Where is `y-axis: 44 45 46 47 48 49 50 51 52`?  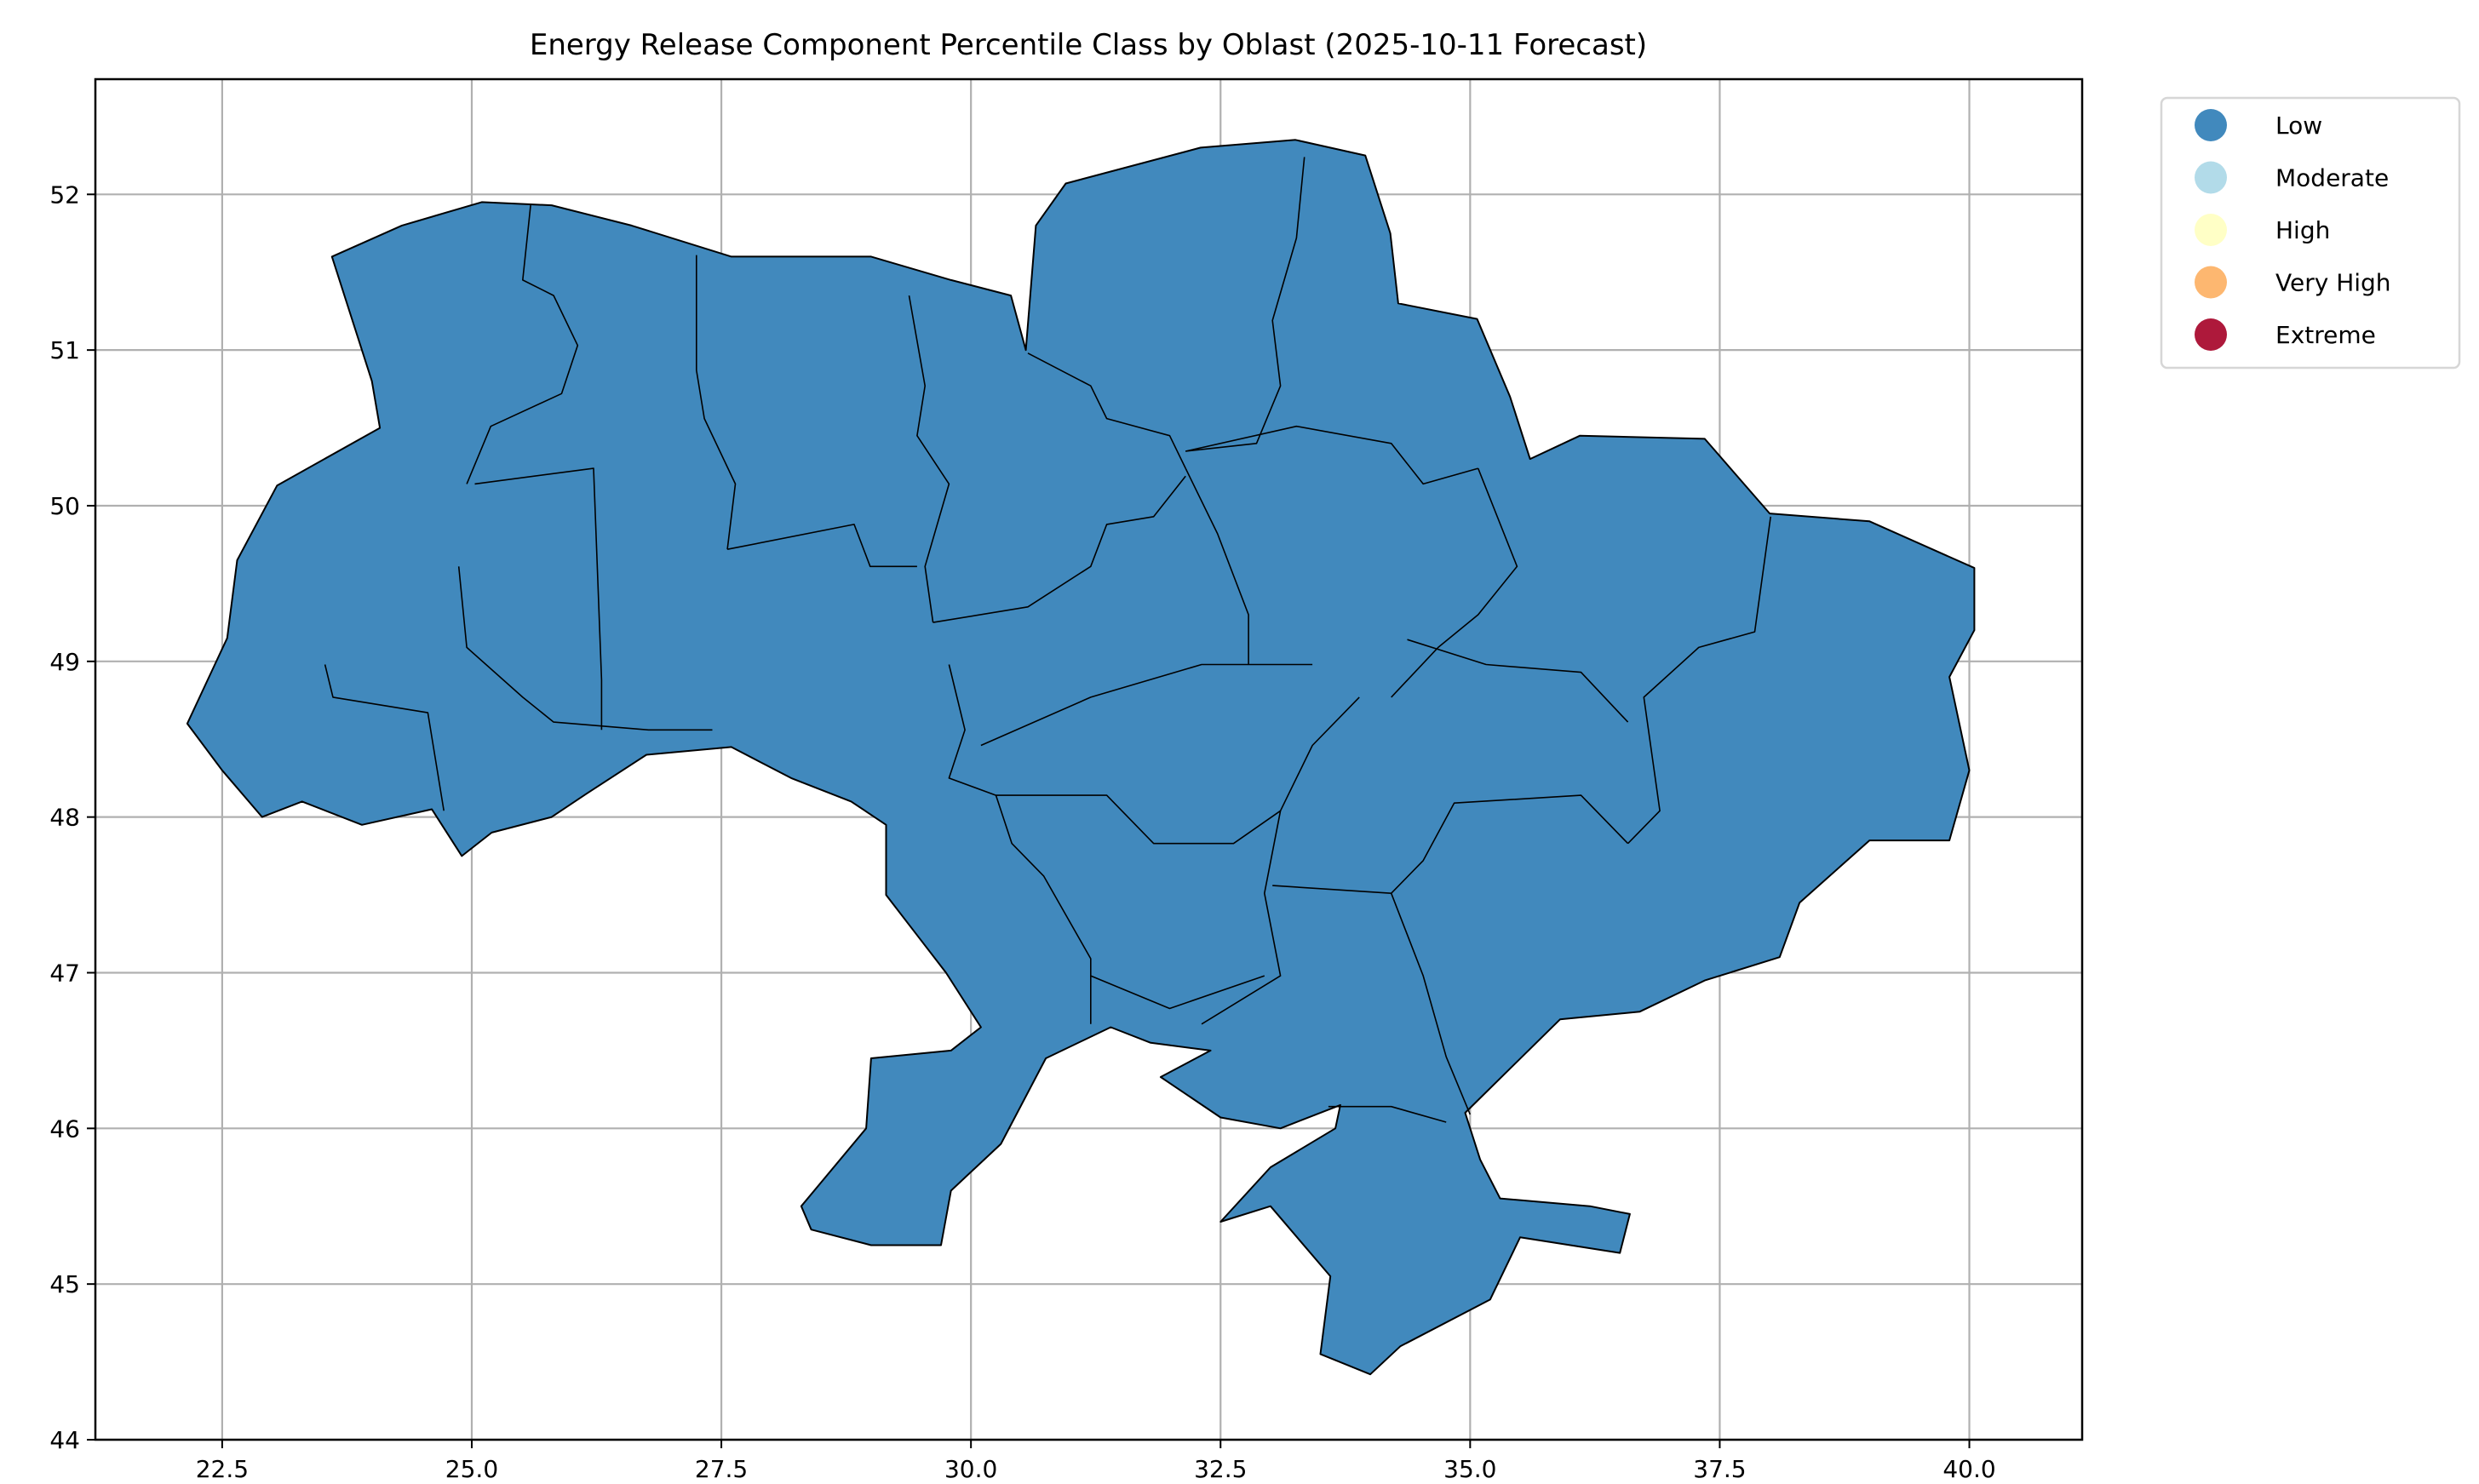
y-axis: 44 45 46 47 48 49 50 51 52 is located at coordinates (72, 817).